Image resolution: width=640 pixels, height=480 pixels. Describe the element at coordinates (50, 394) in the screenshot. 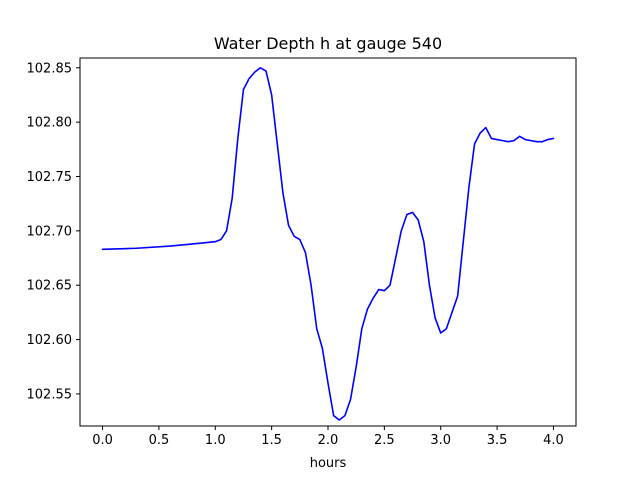

I see `y-tick-label: 102.55` at that location.